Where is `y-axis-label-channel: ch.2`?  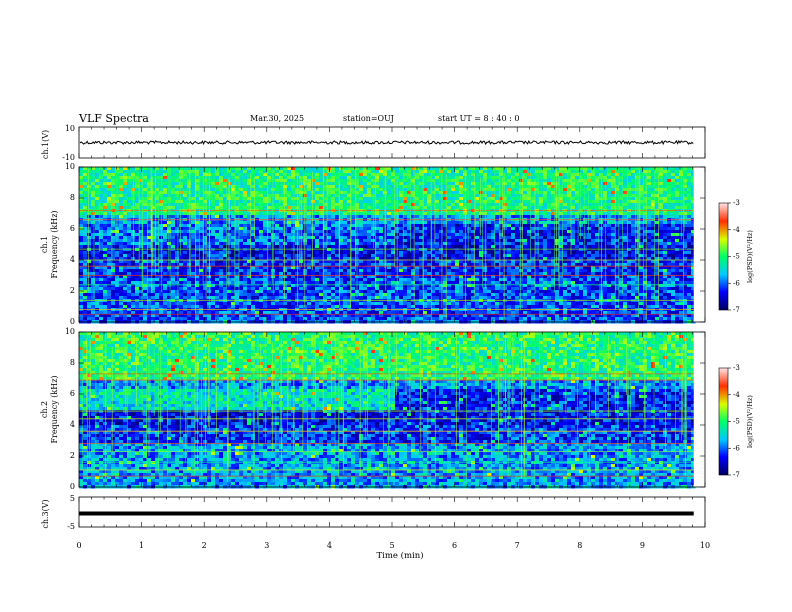 y-axis-label-channel: ch.2 is located at coordinates (44, 409).